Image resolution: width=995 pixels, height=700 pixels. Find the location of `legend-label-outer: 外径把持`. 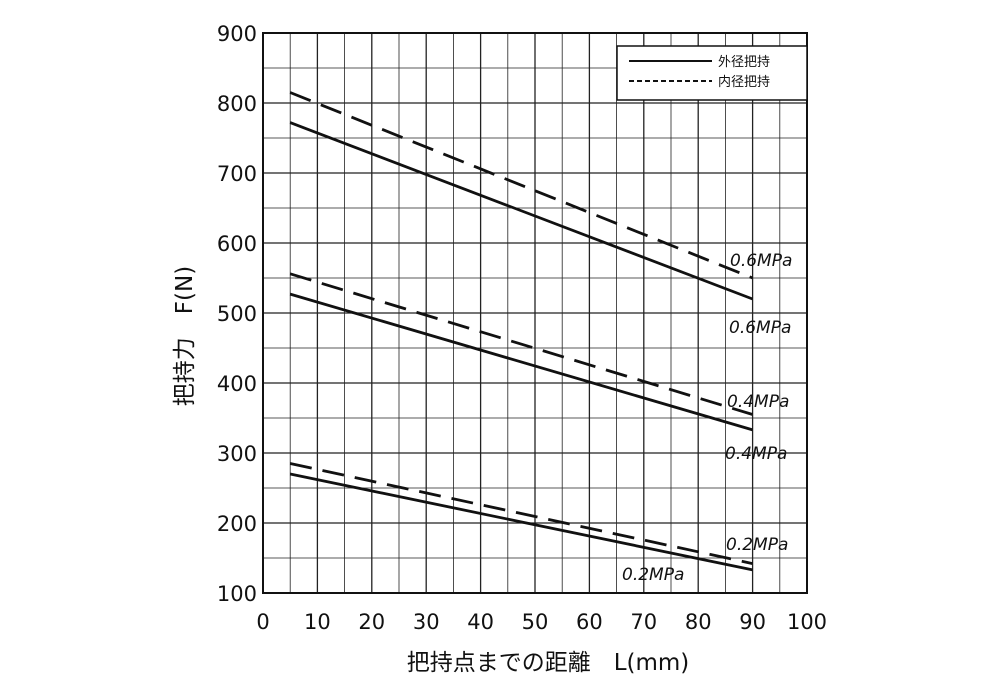

legend-label-outer: 外径把持 is located at coordinates (744, 62).